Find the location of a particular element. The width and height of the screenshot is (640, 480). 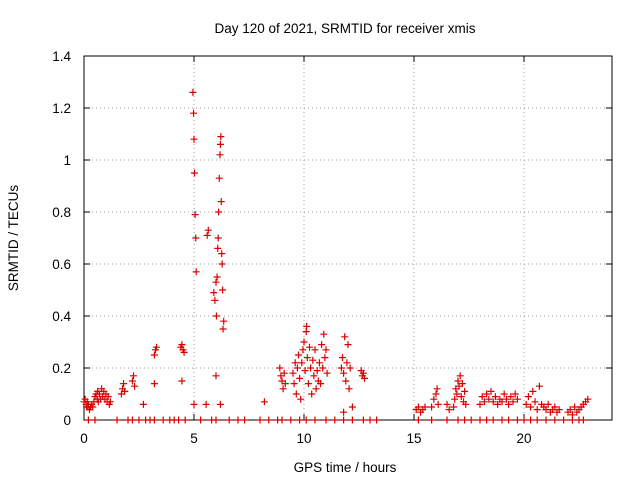

x-axis-label: GPS time / hours is located at coordinates (345, 467).